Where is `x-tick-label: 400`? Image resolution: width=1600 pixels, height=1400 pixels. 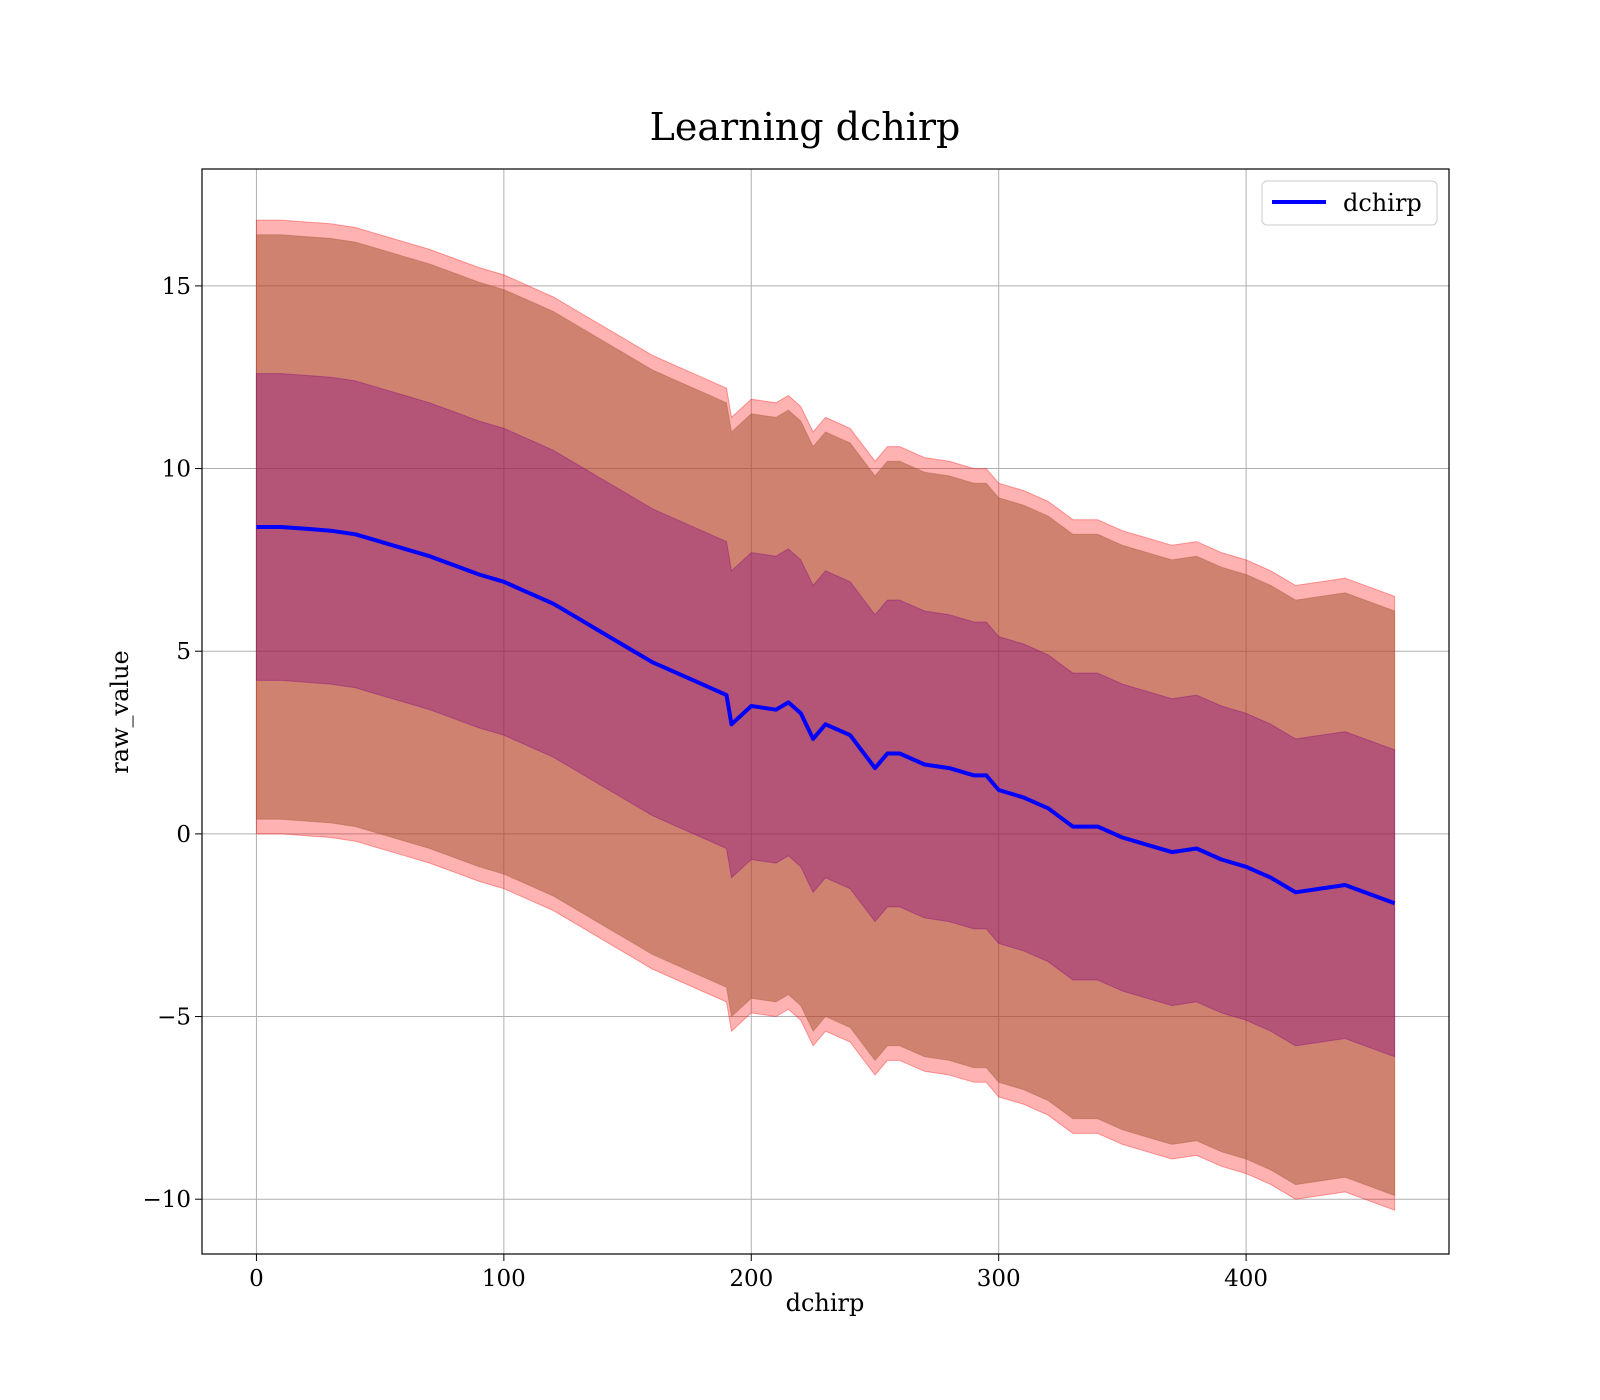
x-tick-label: 400 is located at coordinates (1246, 1279).